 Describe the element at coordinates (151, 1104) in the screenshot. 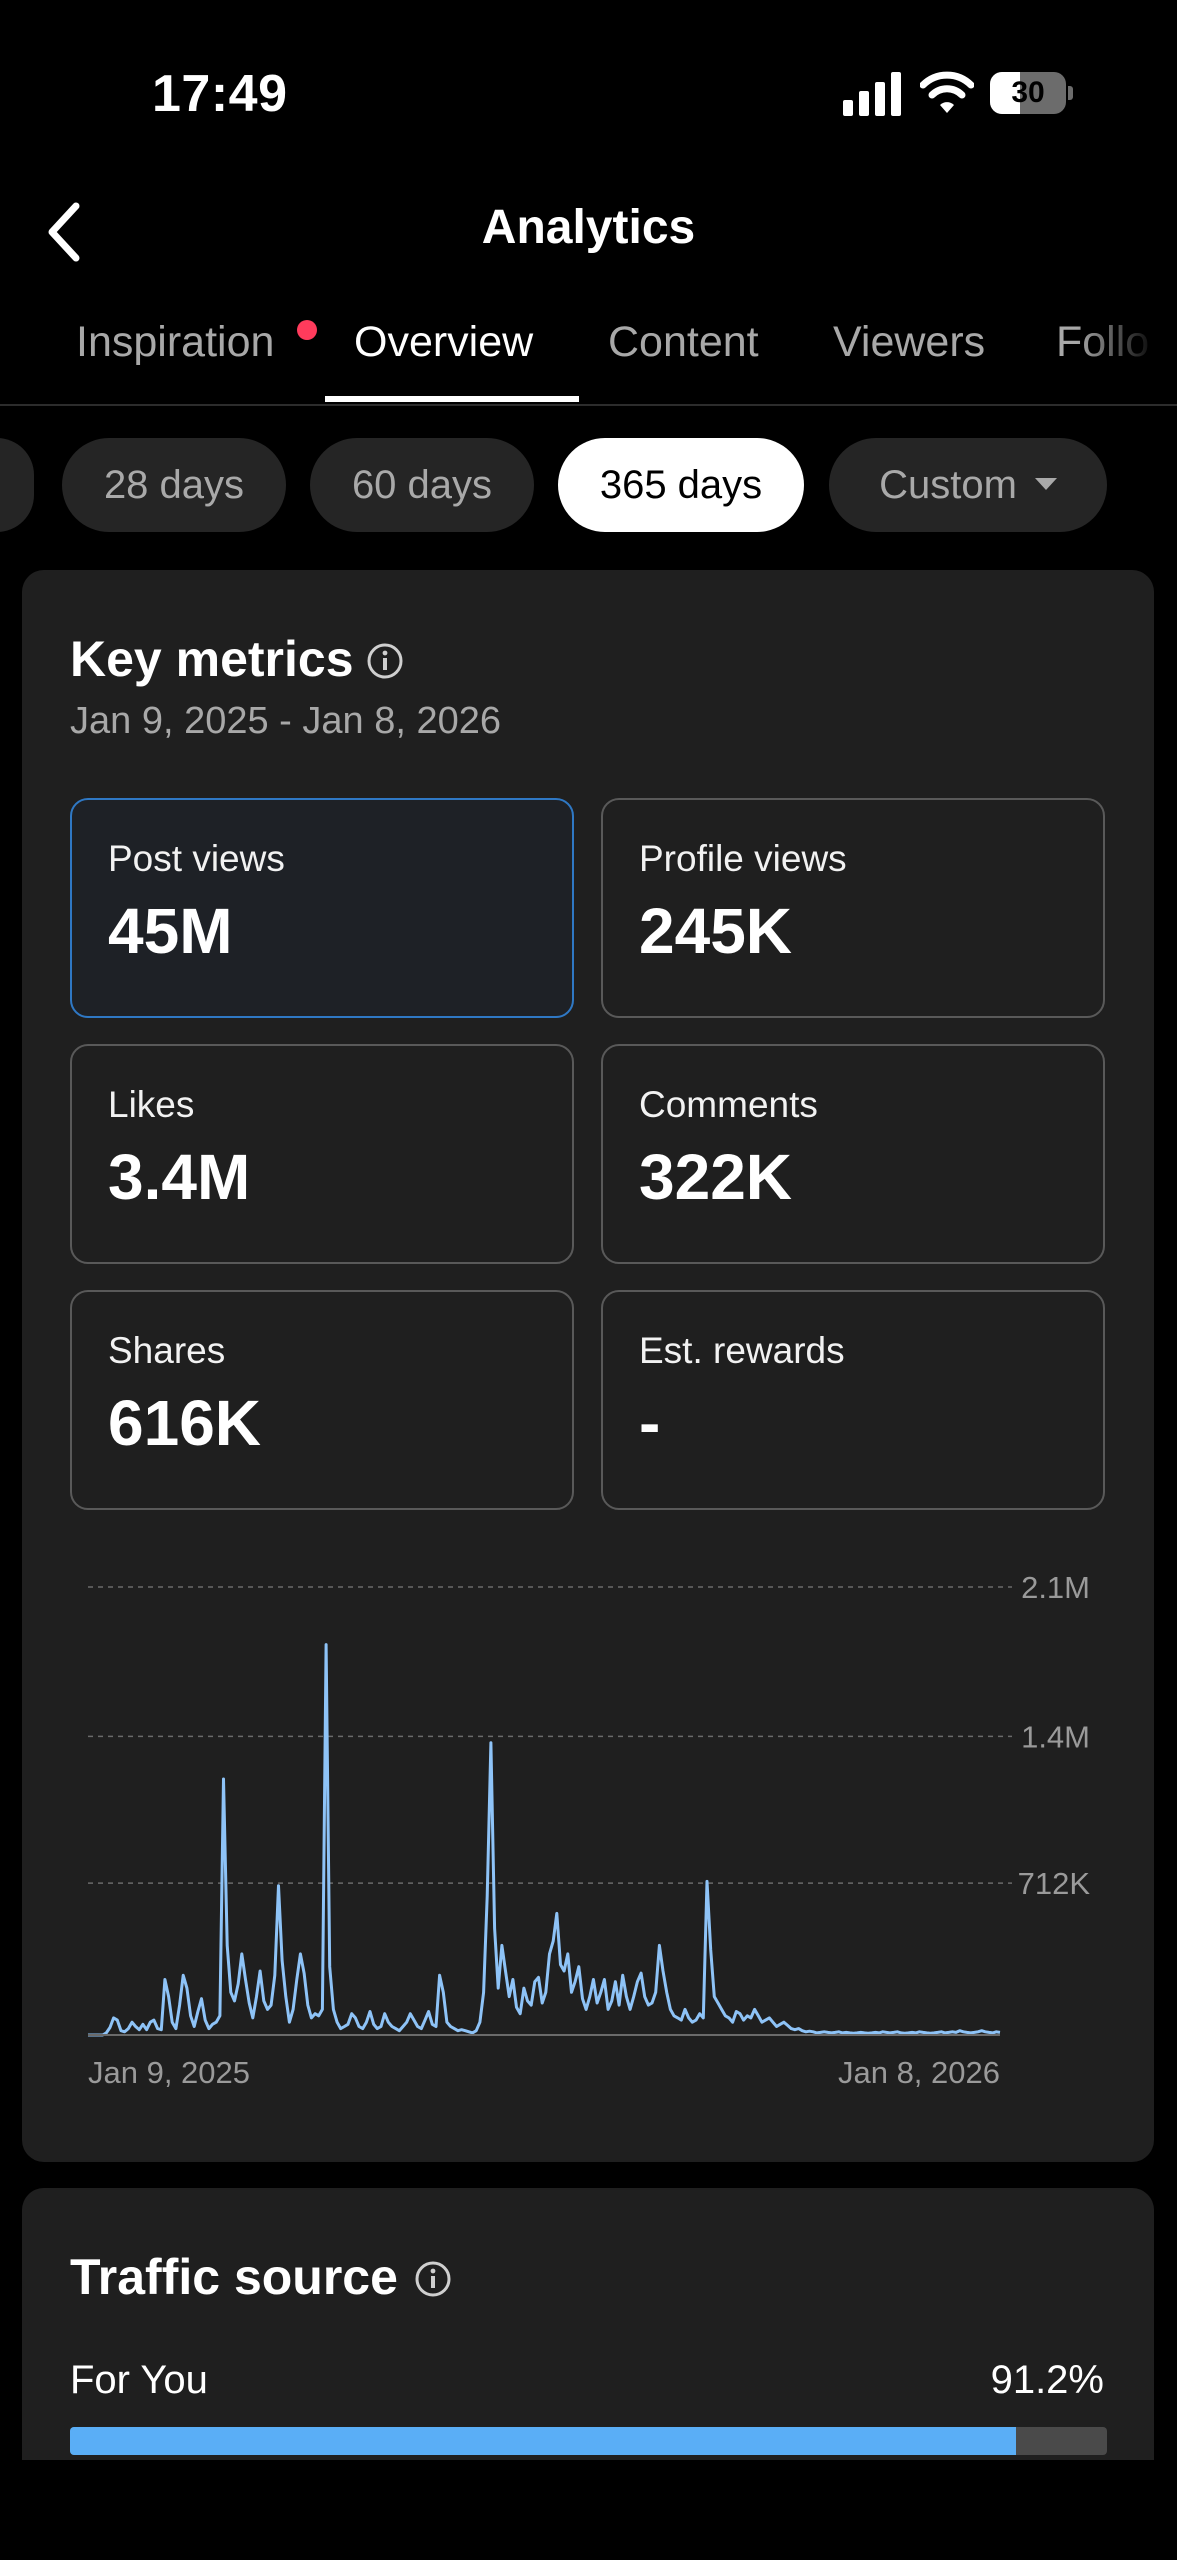

I see `metric-label: Likes` at that location.